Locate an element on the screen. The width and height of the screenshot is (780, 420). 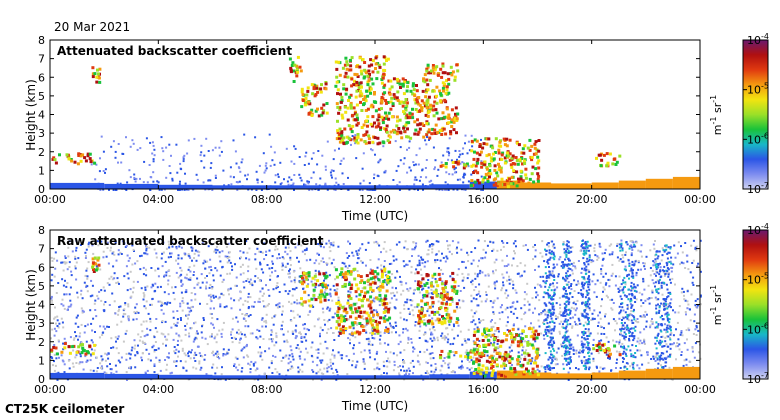
y-tick-label: 0 is located at coordinates (41, 189).